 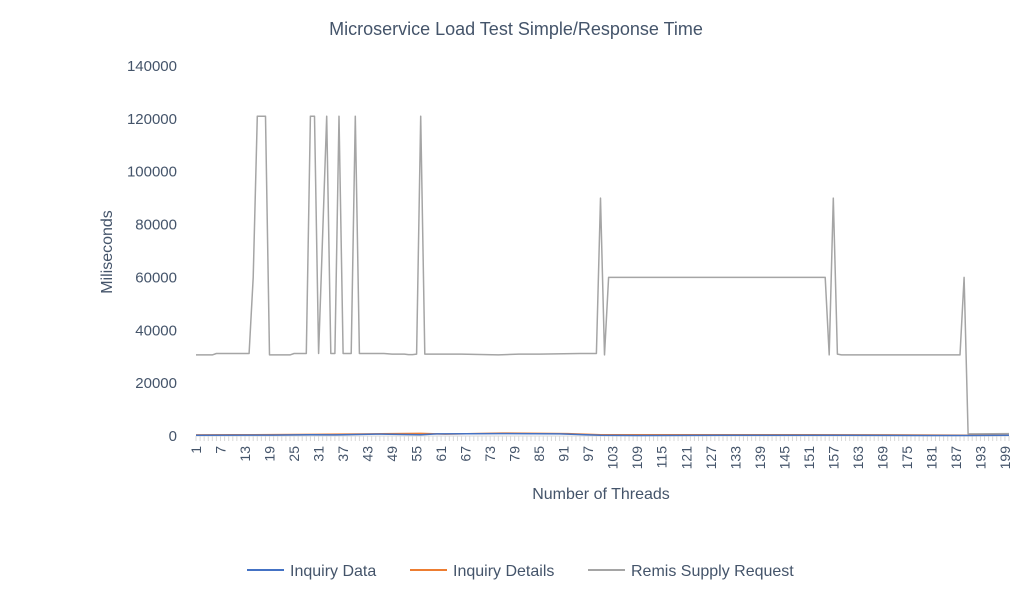 I want to click on x-tick-label: 115, so click(x=662, y=457).